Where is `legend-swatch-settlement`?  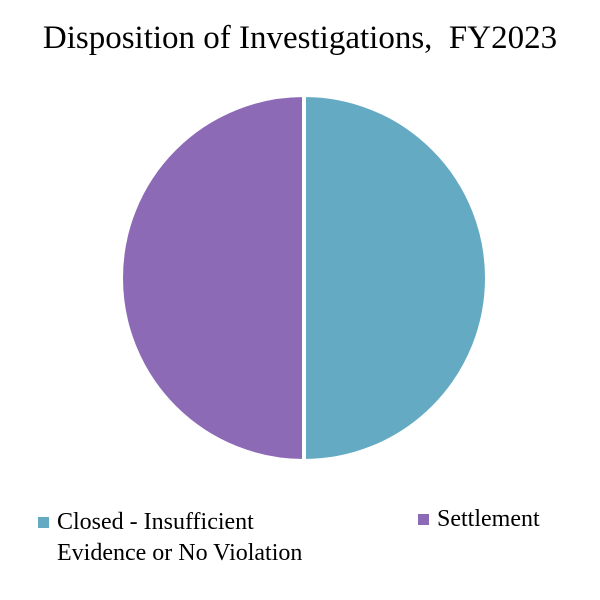 legend-swatch-settlement is located at coordinates (423, 519).